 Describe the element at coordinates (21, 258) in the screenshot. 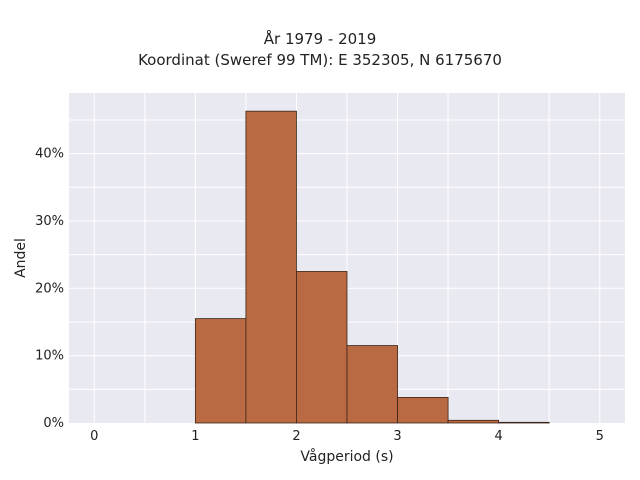

I see `y-axis-label: Andel` at that location.